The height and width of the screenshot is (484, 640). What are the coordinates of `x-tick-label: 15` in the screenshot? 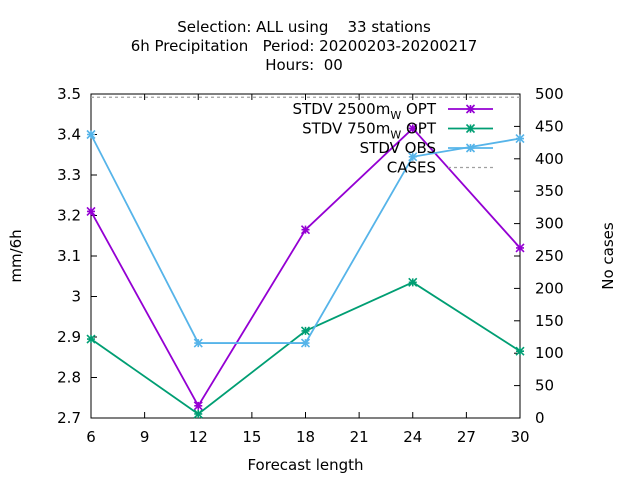 It's located at (251, 437).